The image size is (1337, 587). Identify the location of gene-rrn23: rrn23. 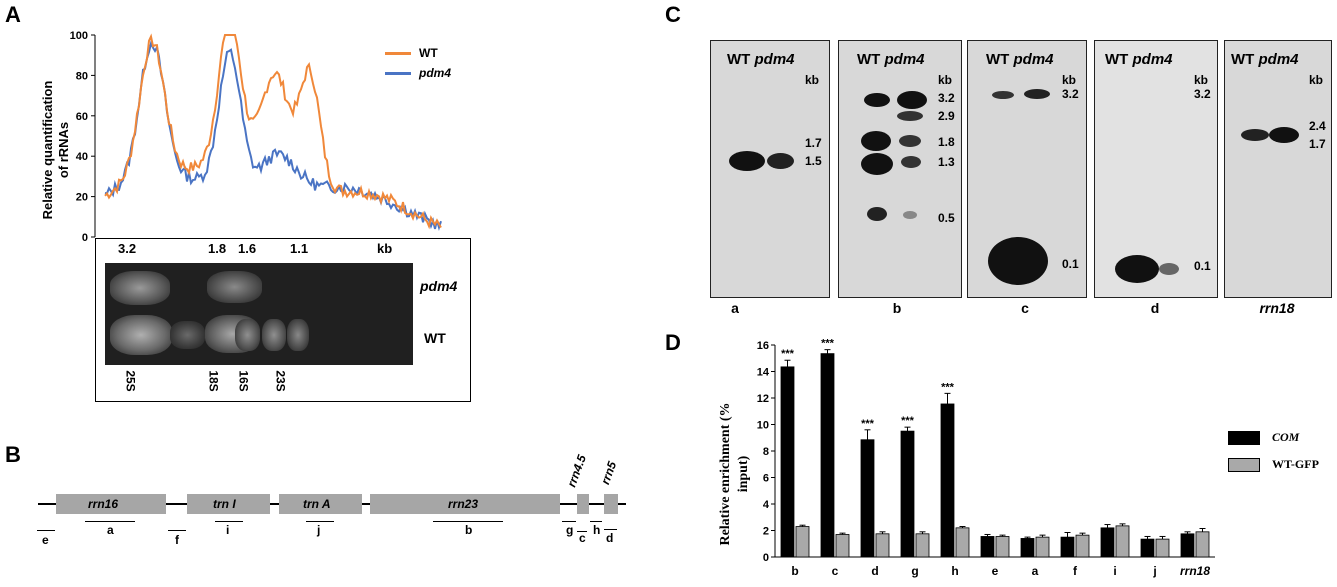
(465, 504).